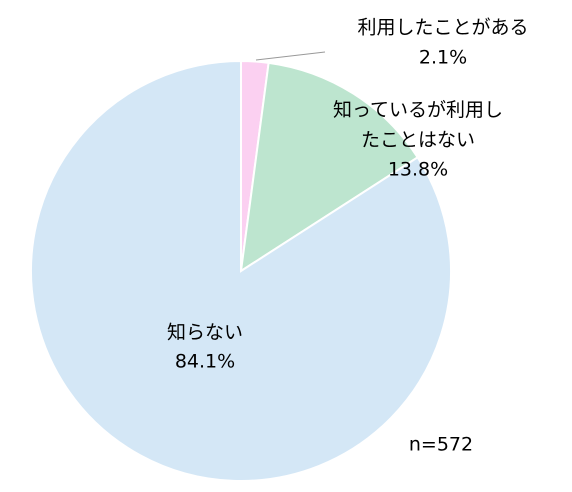  I want to click on slice-label: 利用したことがある, so click(442, 28).